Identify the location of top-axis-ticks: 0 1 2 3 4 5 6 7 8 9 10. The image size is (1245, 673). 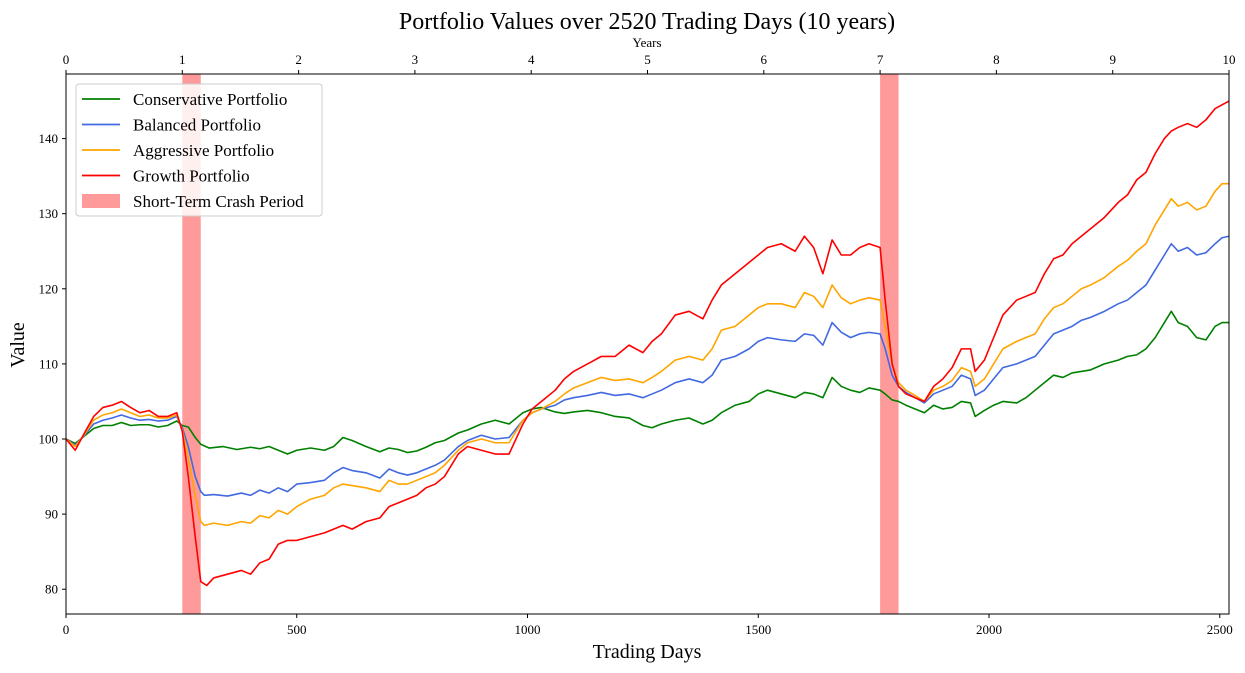
(649, 63).